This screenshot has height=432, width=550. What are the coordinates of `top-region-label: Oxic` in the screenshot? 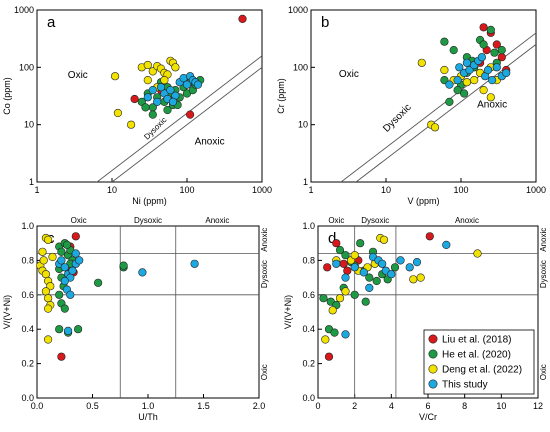 It's located at (336, 220).